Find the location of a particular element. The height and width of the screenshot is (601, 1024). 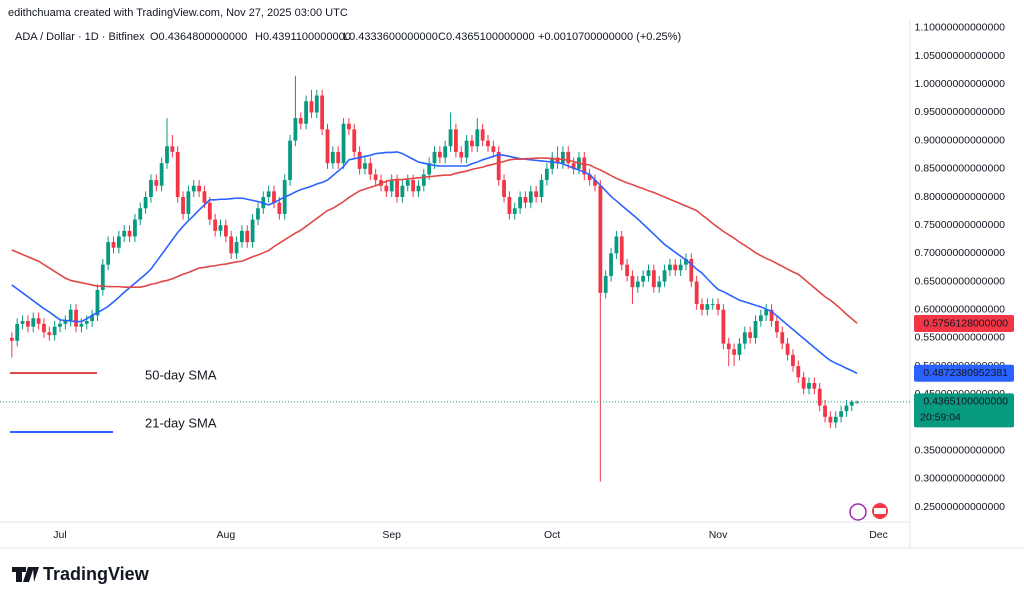

x-tick-label: Oct is located at coordinates (552, 535).